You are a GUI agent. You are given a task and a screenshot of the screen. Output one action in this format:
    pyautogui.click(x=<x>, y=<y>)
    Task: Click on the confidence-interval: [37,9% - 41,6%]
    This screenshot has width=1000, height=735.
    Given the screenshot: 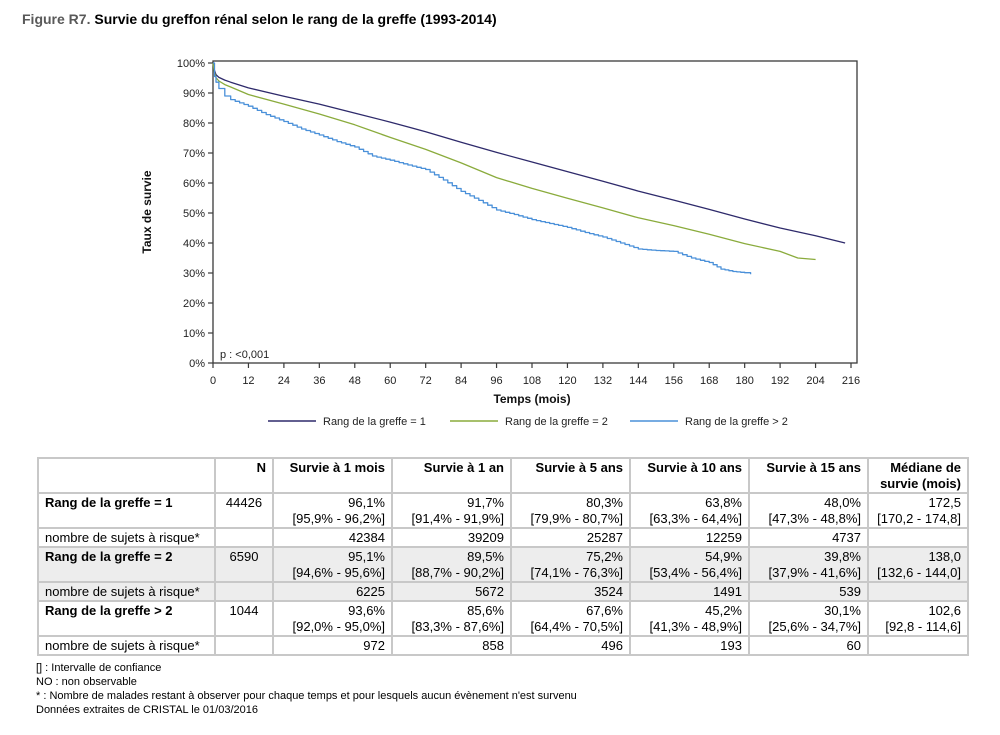 What is the action you would take?
    pyautogui.click(x=815, y=572)
    